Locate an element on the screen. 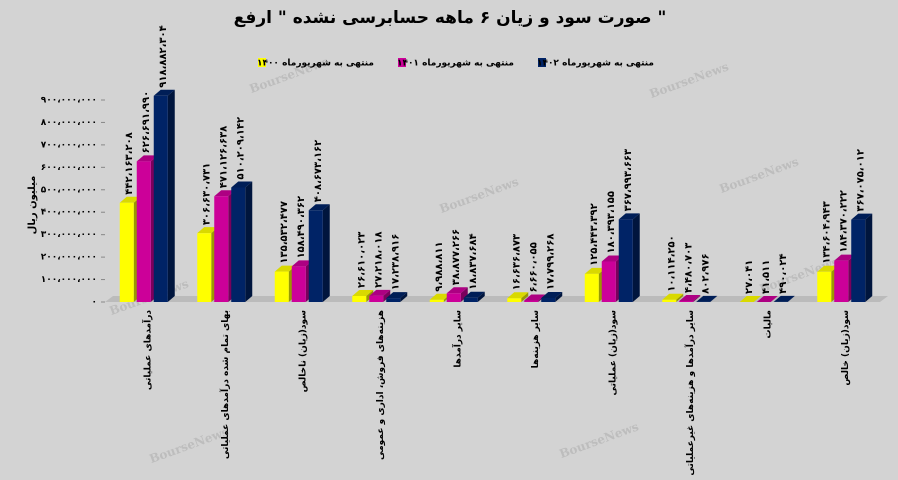 This screenshot has height=480, width=898. legend-label: منتهی به شهریورماه ۱۴۰۱ is located at coordinates (455, 64).